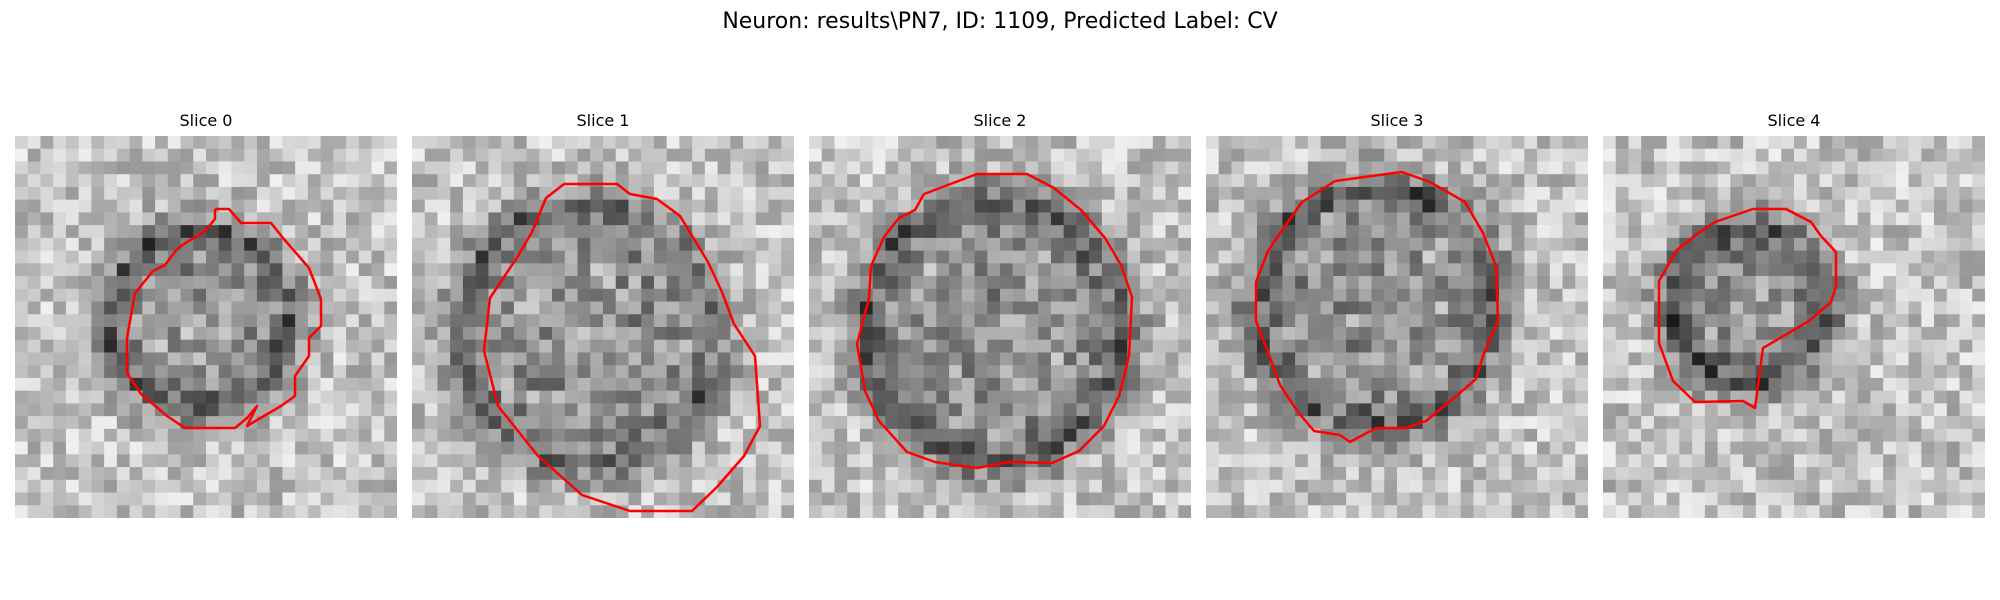 The width and height of the screenshot is (2000, 600). What do you see at coordinates (1794, 120) in the screenshot?
I see `slice-title: Slice 4` at bounding box center [1794, 120].